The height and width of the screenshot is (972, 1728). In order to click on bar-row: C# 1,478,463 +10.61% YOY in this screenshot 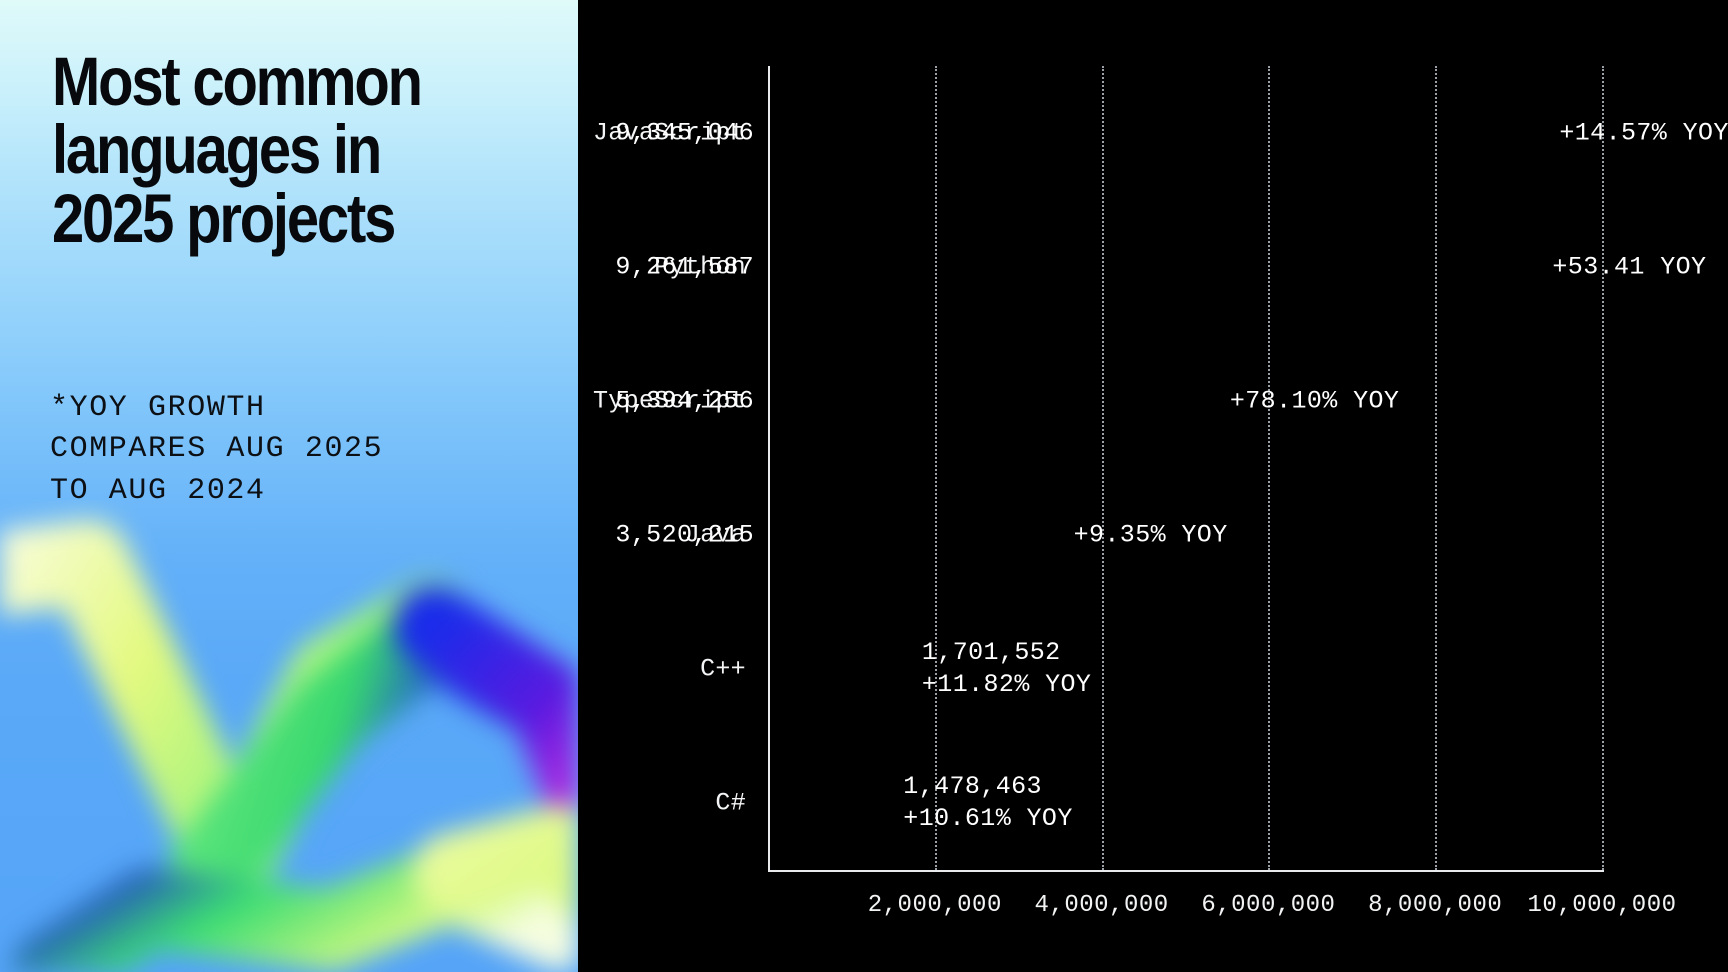, I will do `click(893, 803)`.